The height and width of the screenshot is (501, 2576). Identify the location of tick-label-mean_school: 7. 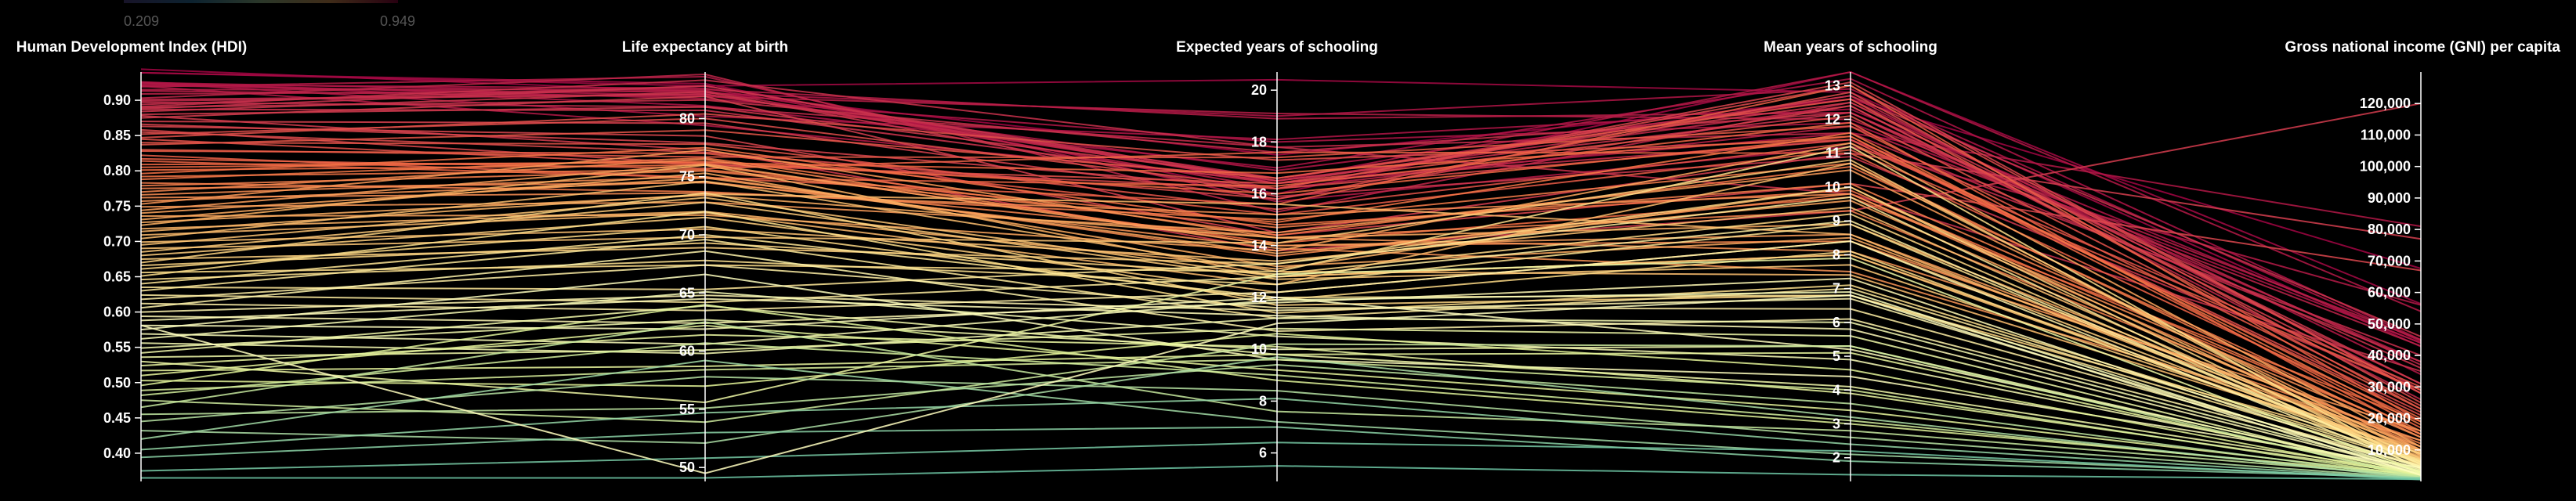
(1837, 289).